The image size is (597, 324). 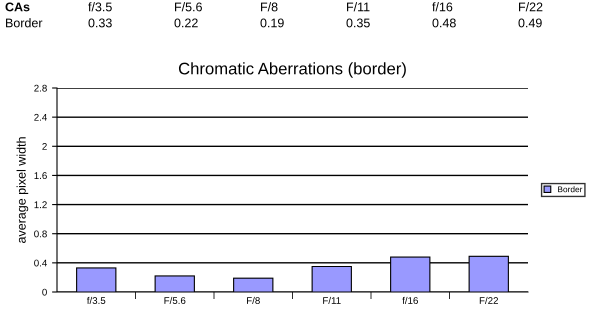 I want to click on data-label: 0.19, so click(x=272, y=23).